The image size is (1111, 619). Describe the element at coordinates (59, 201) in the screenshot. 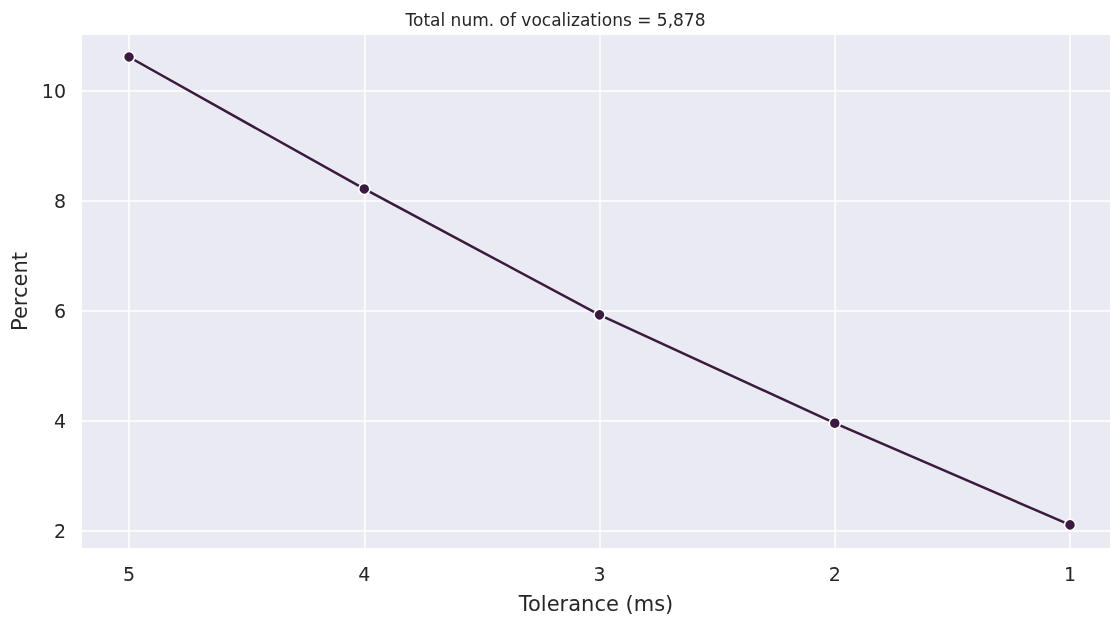

I see `y-tick-label: 8` at that location.